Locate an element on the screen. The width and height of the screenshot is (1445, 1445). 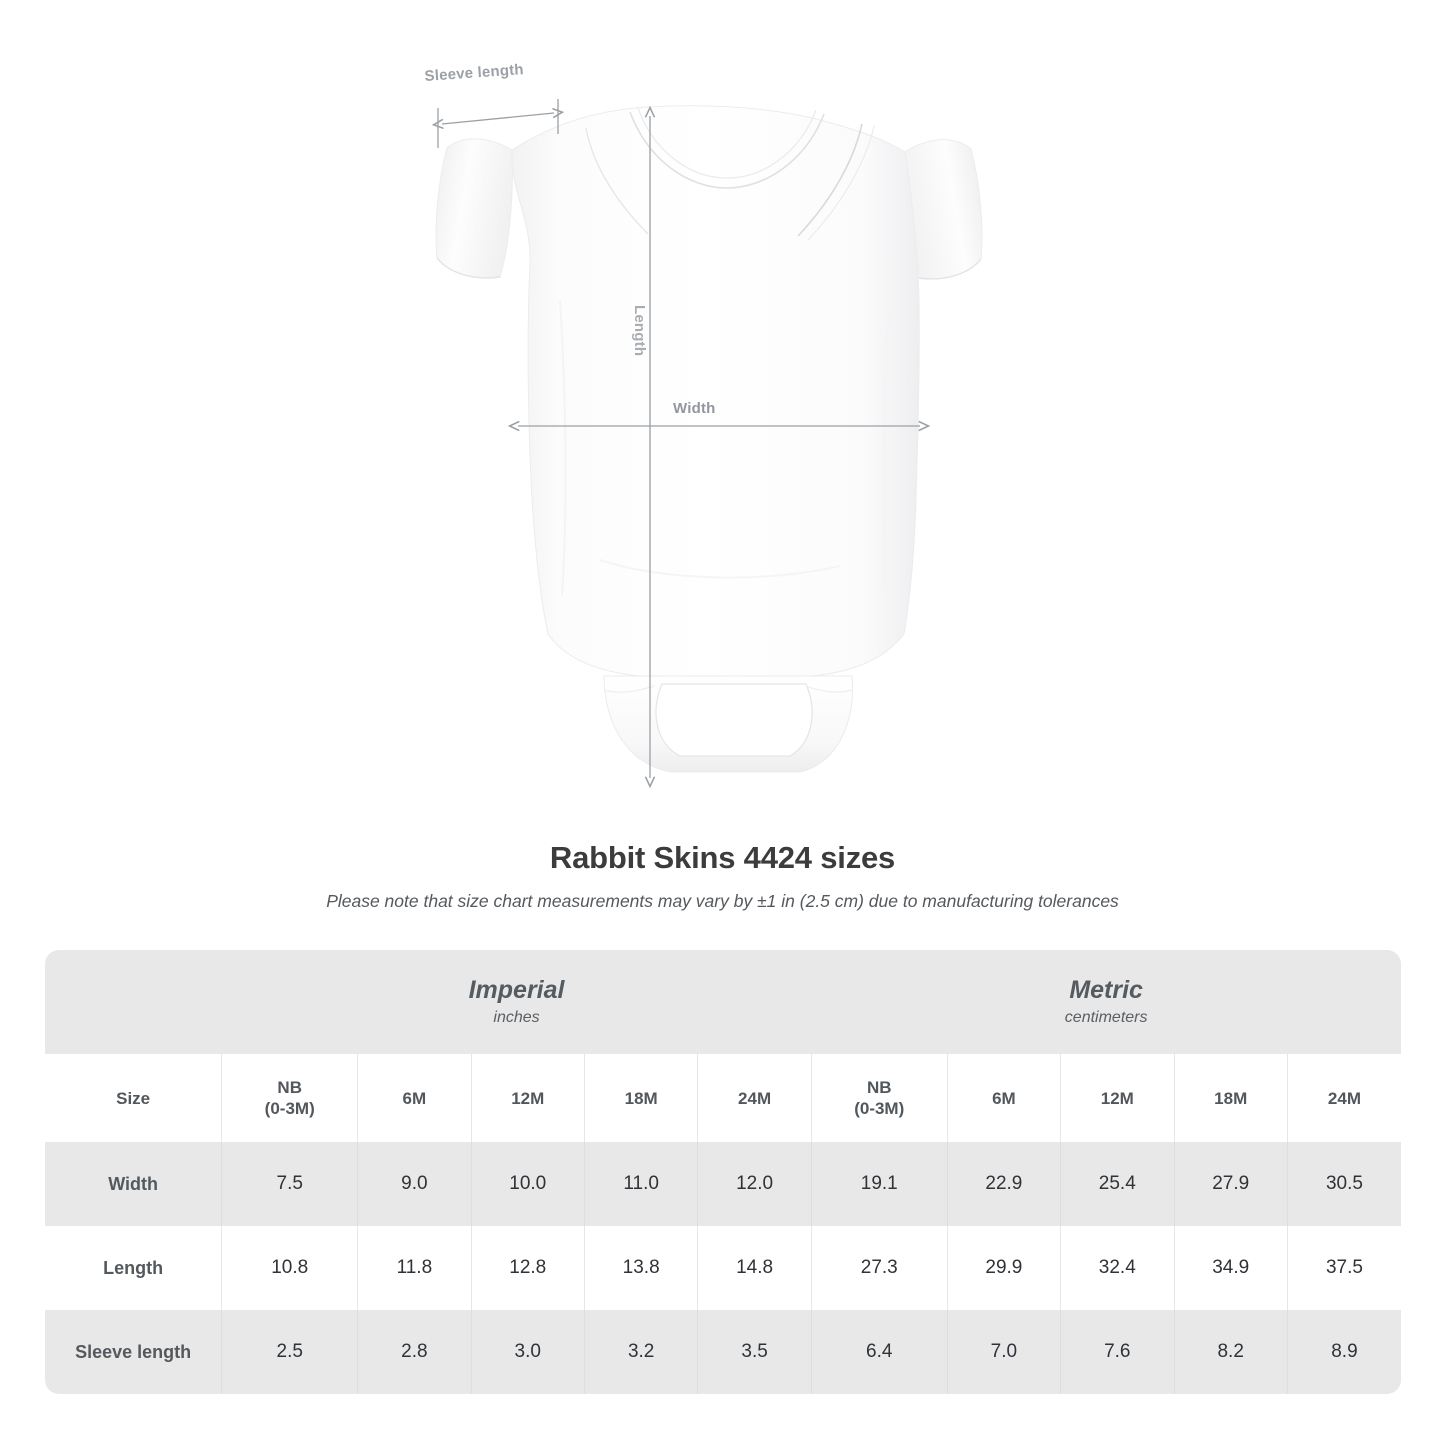
cell-sleeve-met-nb: 6.4 is located at coordinates (879, 1352).